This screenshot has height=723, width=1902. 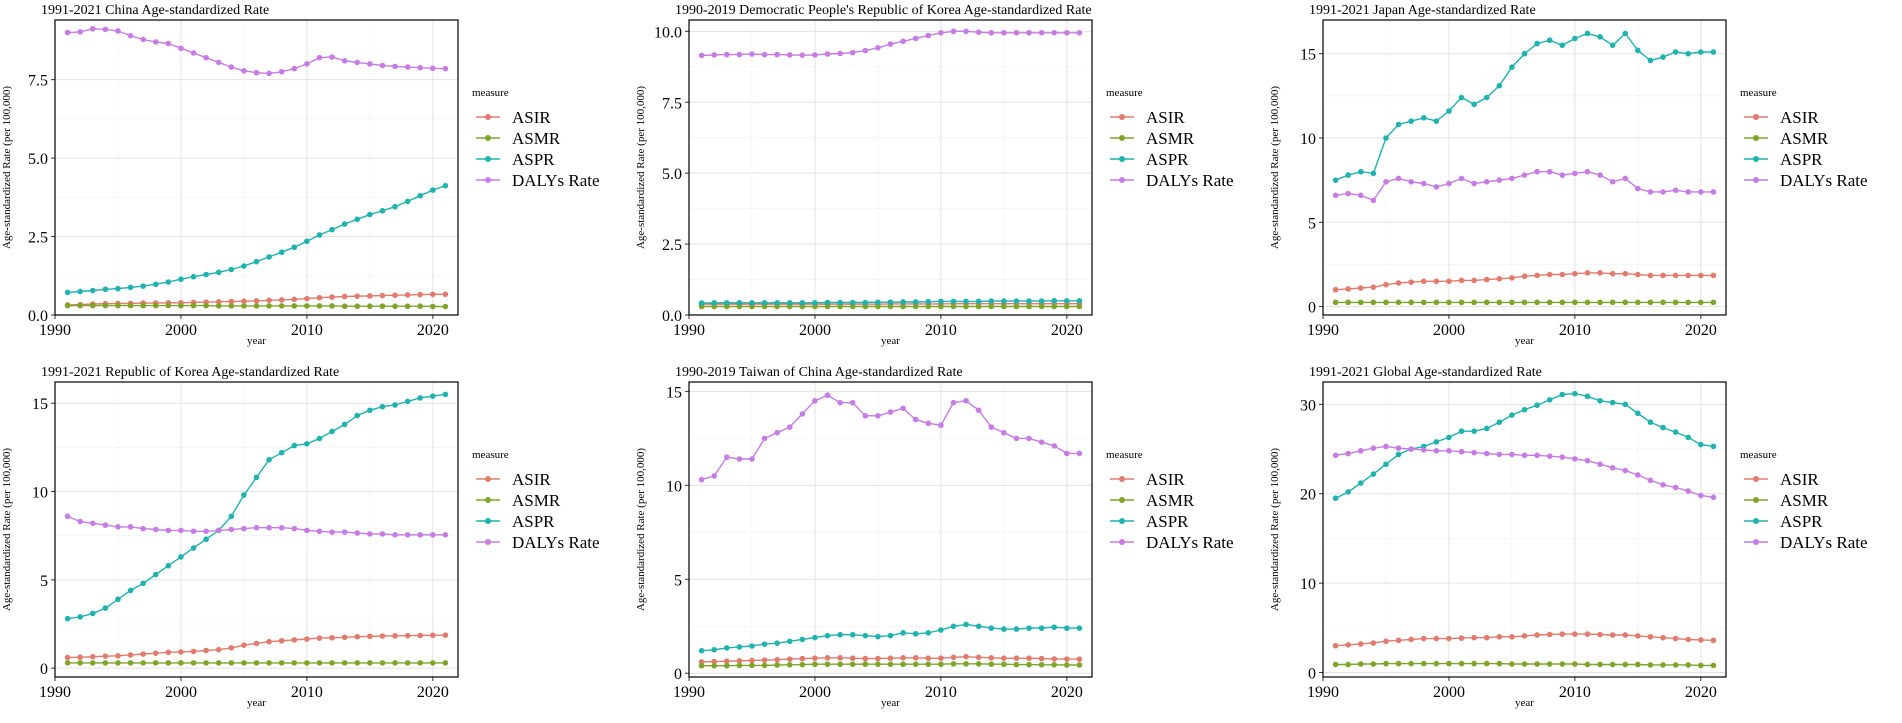 What do you see at coordinates (1756, 542) in the screenshot?
I see `legend-key-point-dalys-rate` at bounding box center [1756, 542].